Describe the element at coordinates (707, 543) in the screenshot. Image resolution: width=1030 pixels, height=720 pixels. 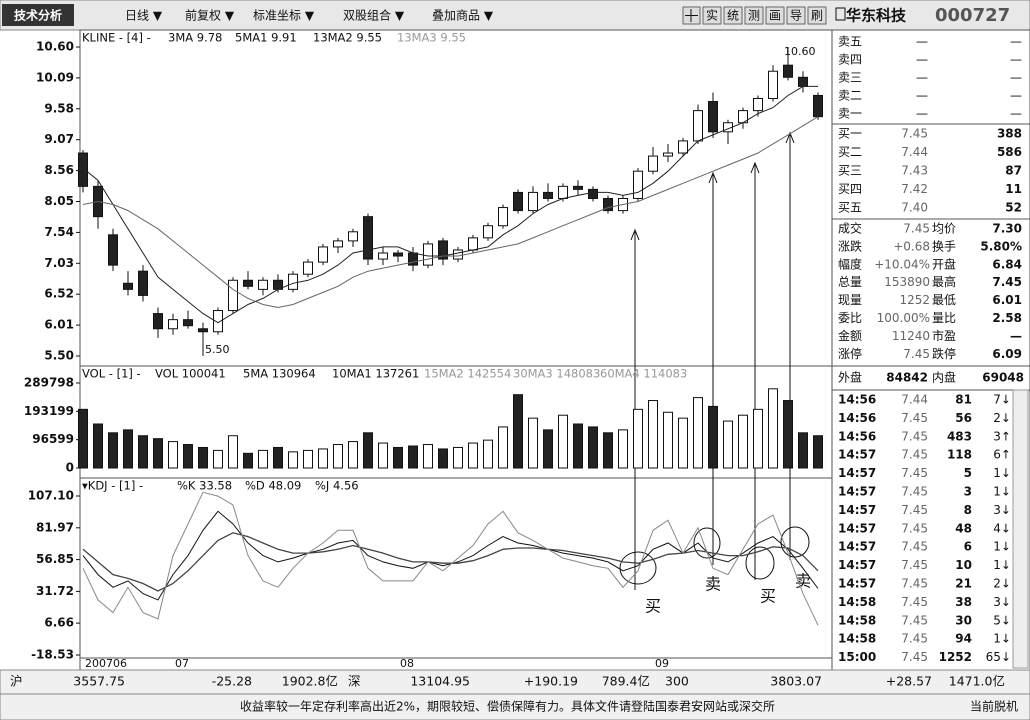
I see `circle` at that location.